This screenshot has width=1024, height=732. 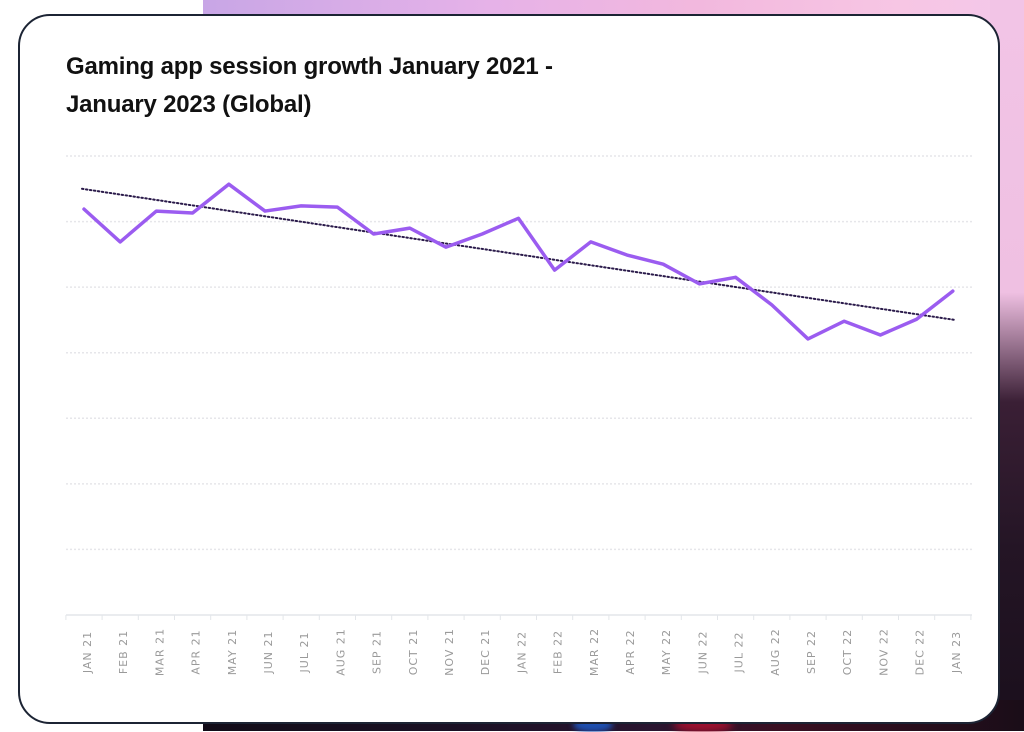 I want to click on x-tick-label: DEC 21, so click(x=485, y=652).